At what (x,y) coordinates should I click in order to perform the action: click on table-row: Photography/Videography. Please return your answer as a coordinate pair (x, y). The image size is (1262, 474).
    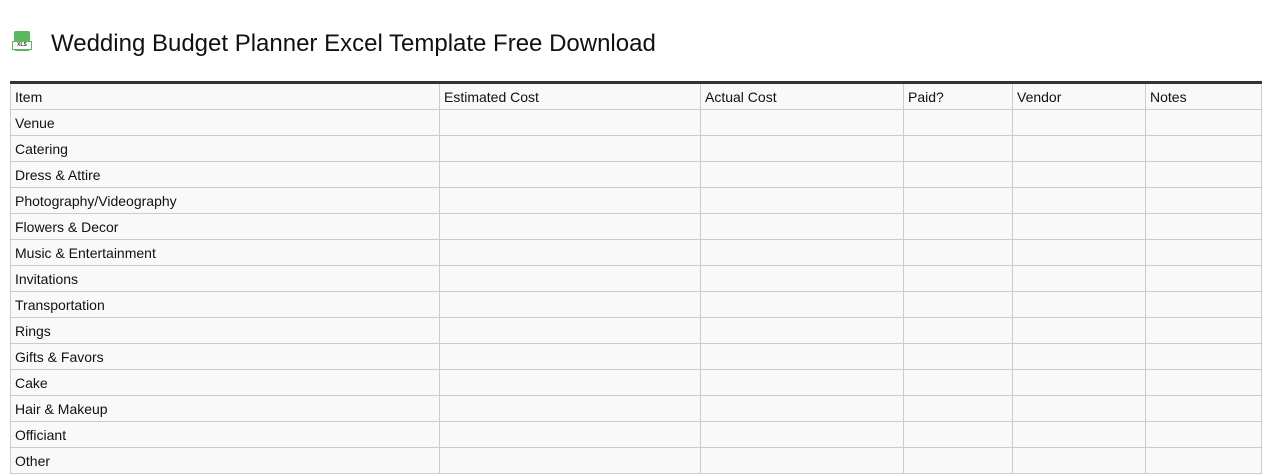
    Looking at the image, I should click on (636, 200).